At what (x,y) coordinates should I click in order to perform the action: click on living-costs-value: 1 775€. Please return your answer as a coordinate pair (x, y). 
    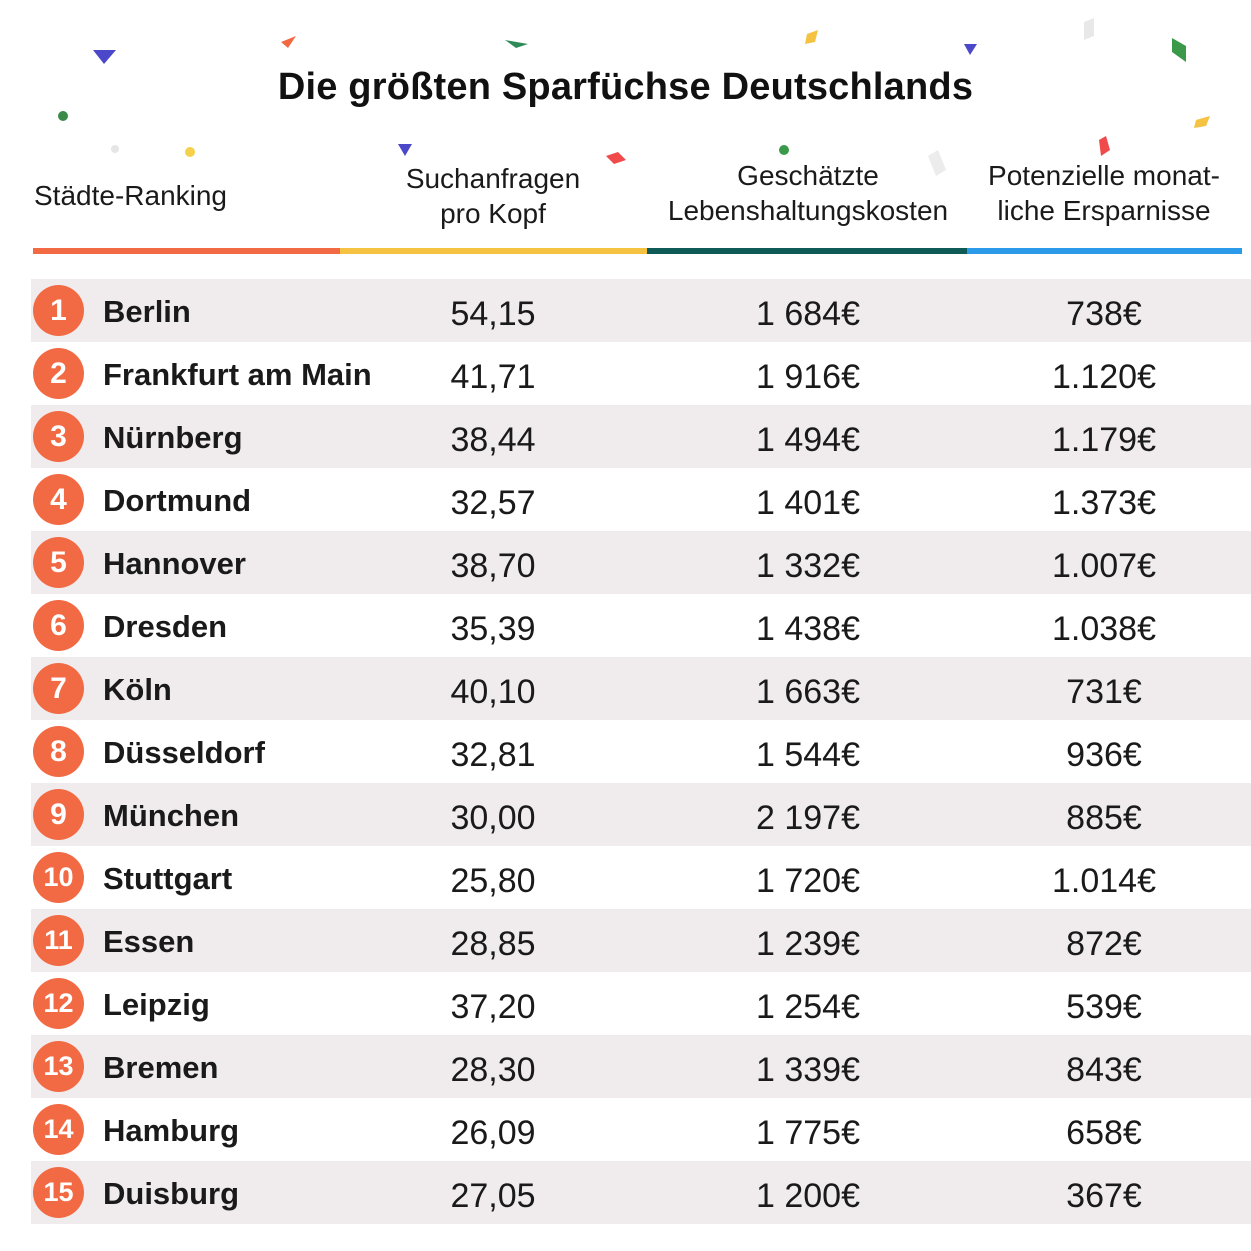
    Looking at the image, I should click on (808, 1133).